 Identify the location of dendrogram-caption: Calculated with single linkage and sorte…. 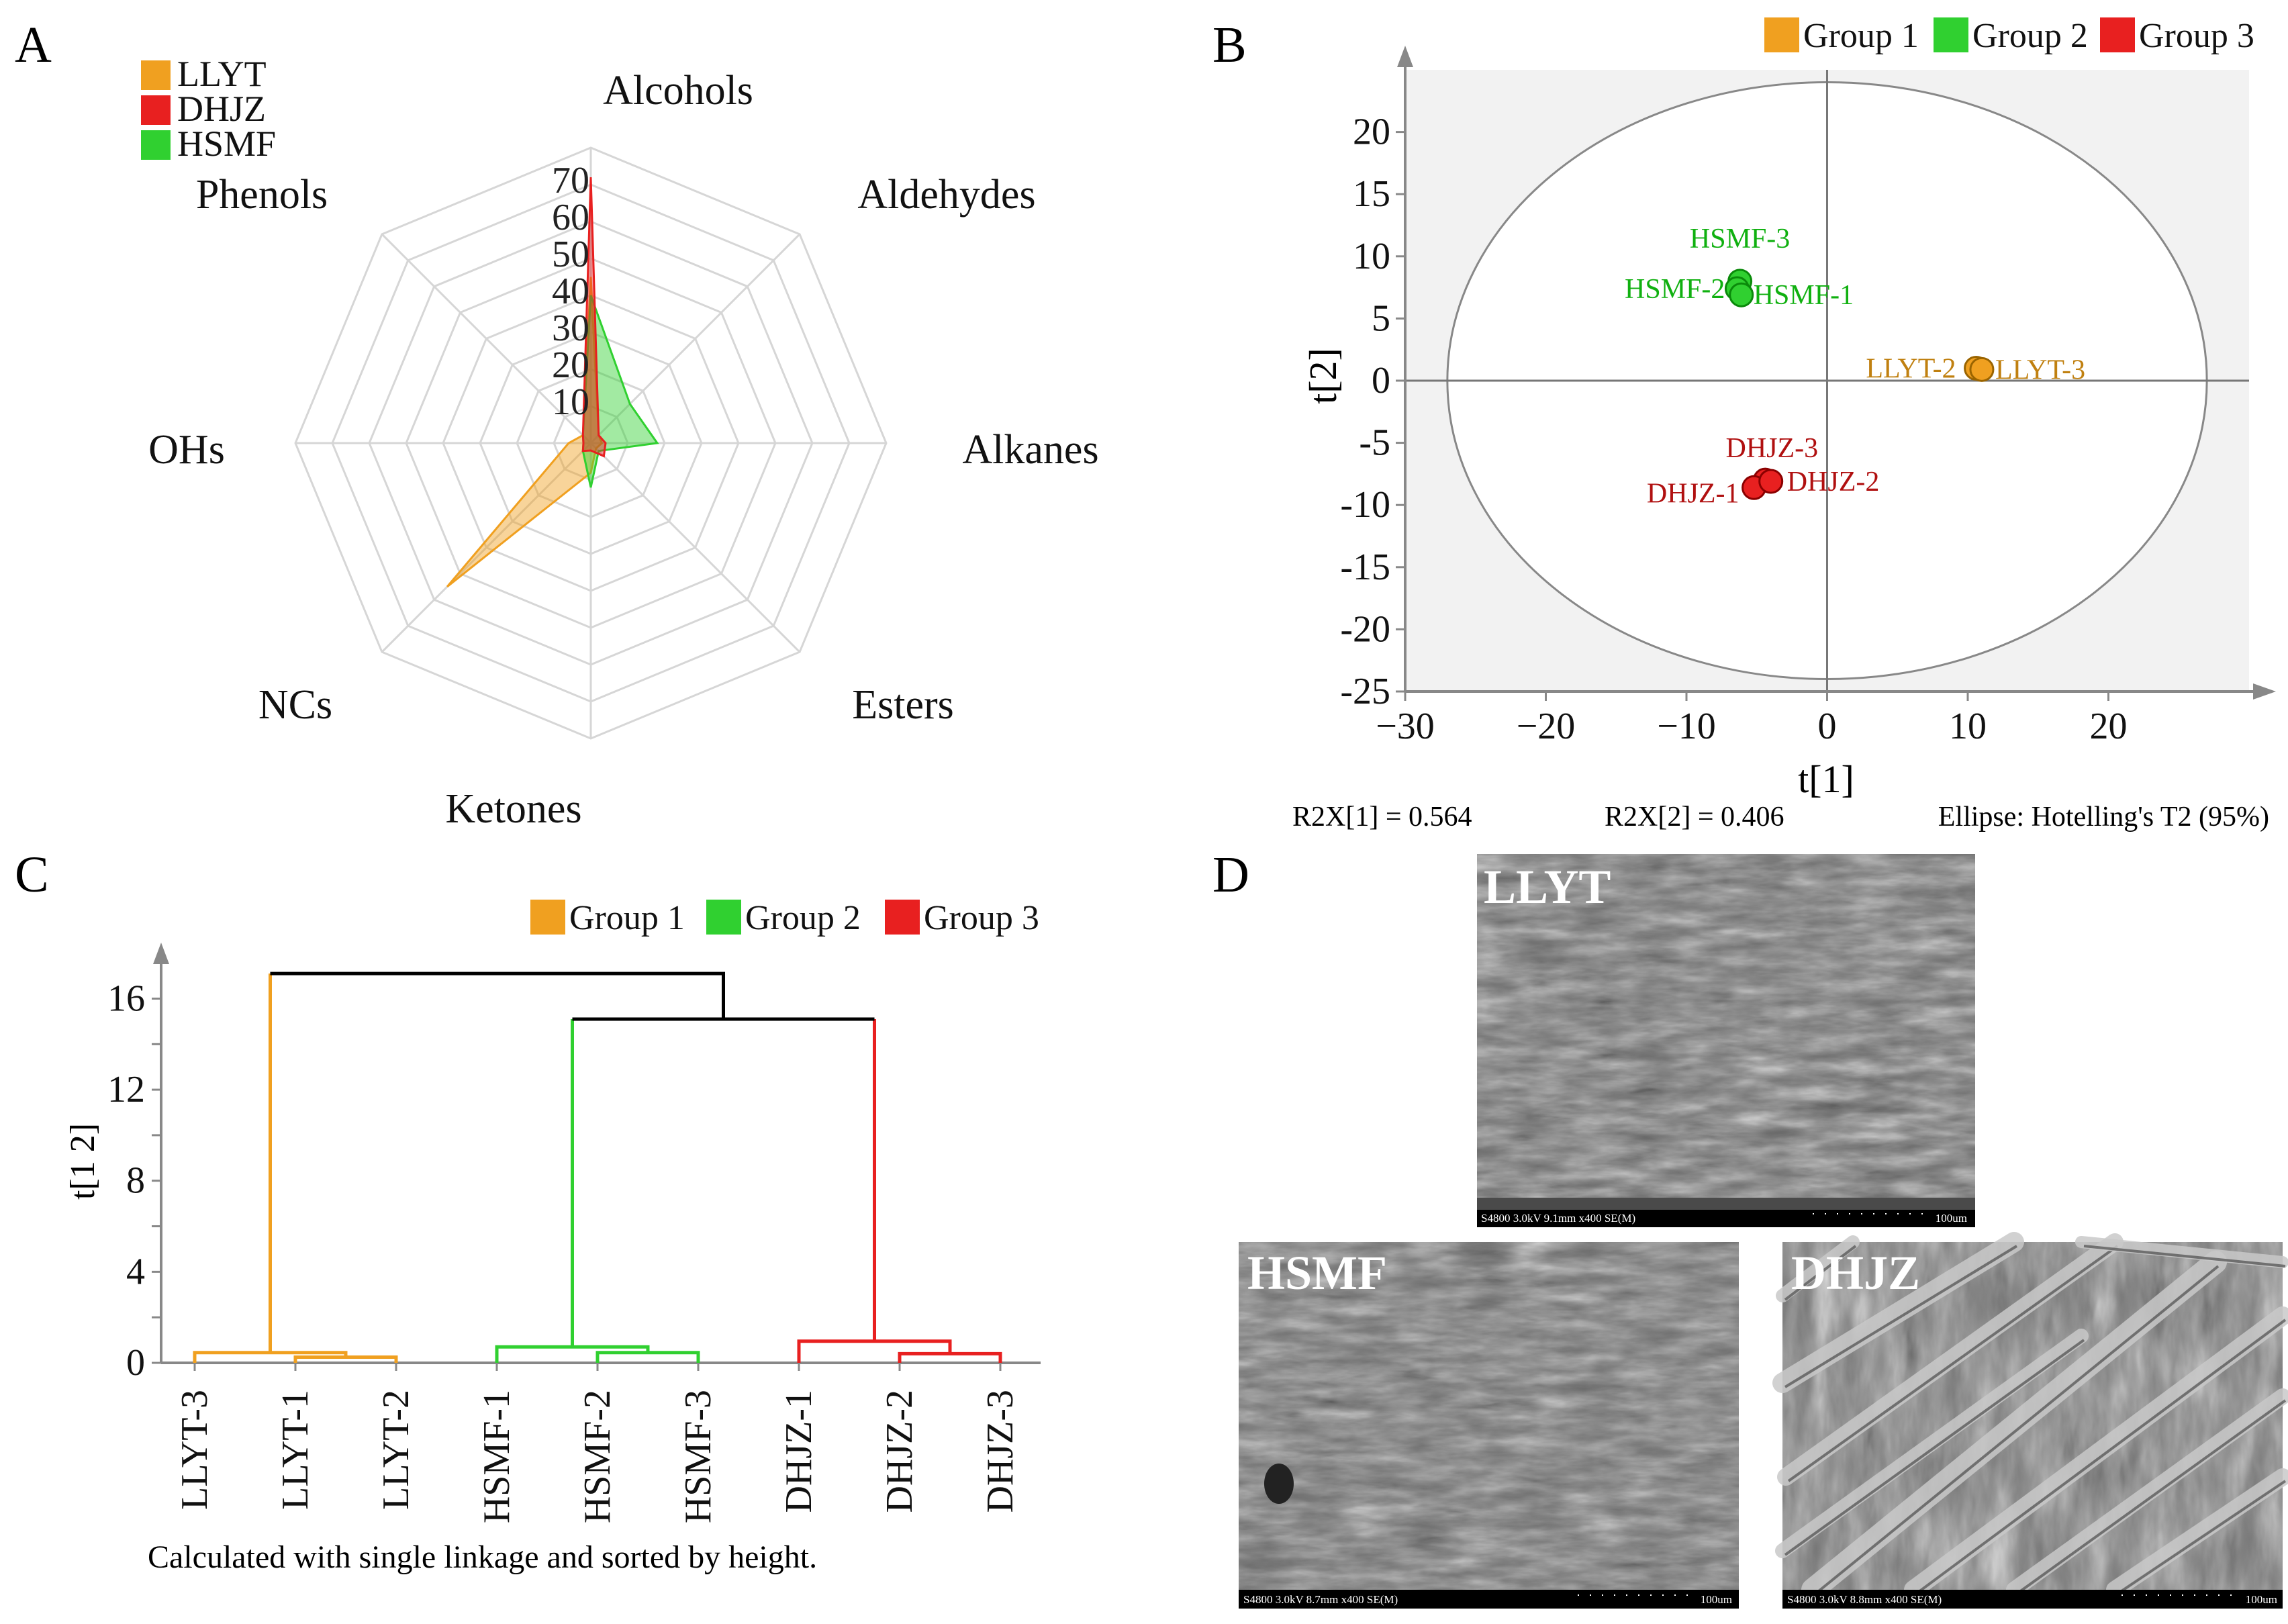
(483, 1557).